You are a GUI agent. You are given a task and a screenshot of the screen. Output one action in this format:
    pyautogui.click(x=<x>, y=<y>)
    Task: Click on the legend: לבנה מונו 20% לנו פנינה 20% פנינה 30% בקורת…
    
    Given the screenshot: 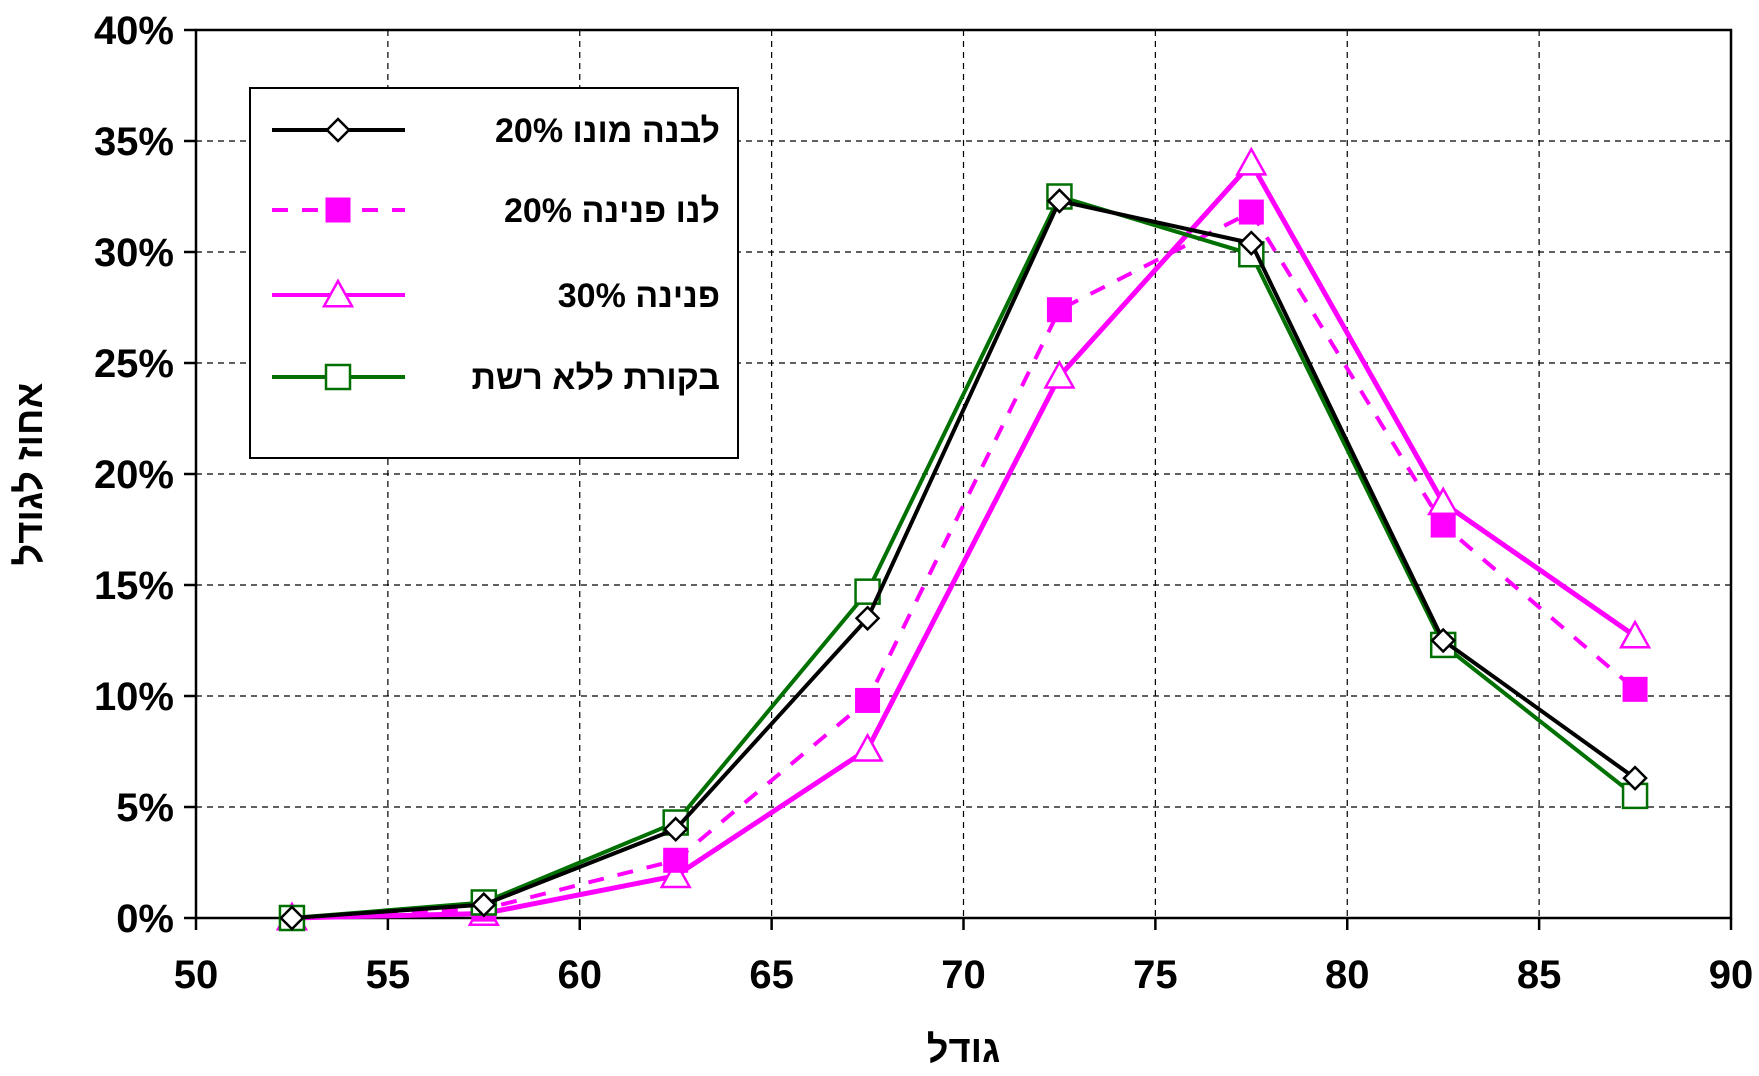 What is the action you would take?
    pyautogui.click(x=494, y=273)
    